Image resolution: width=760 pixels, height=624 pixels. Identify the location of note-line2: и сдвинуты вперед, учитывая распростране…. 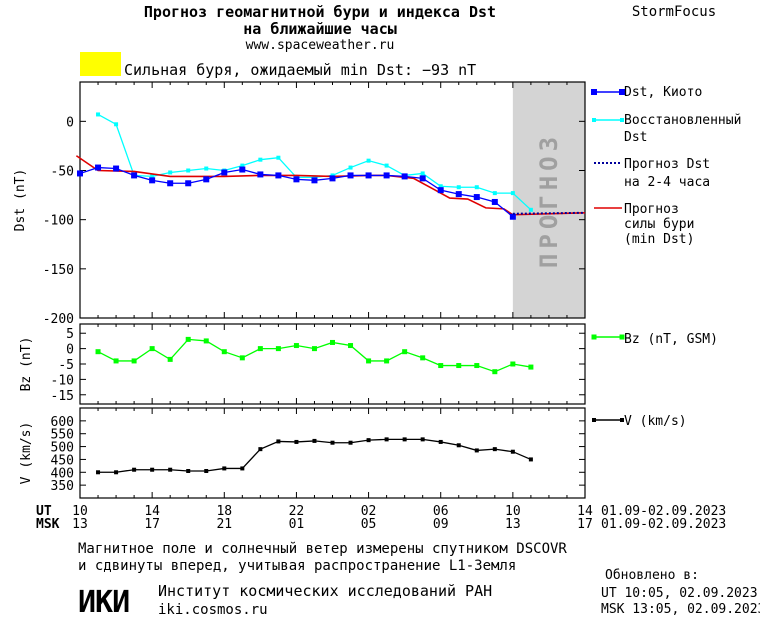
(297, 566).